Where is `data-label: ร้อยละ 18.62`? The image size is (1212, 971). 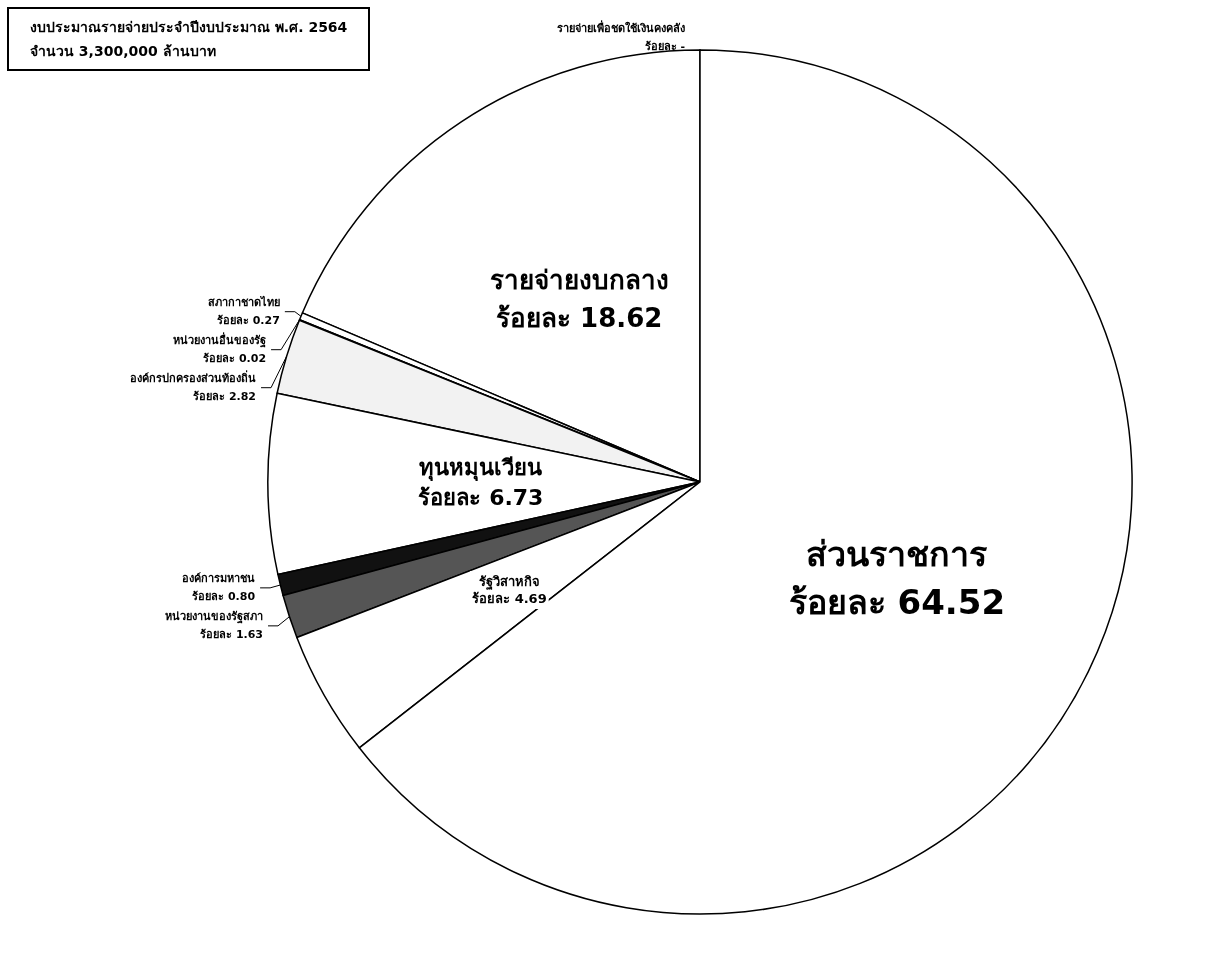
data-label: ร้อยละ 18.62 is located at coordinates (579, 318).